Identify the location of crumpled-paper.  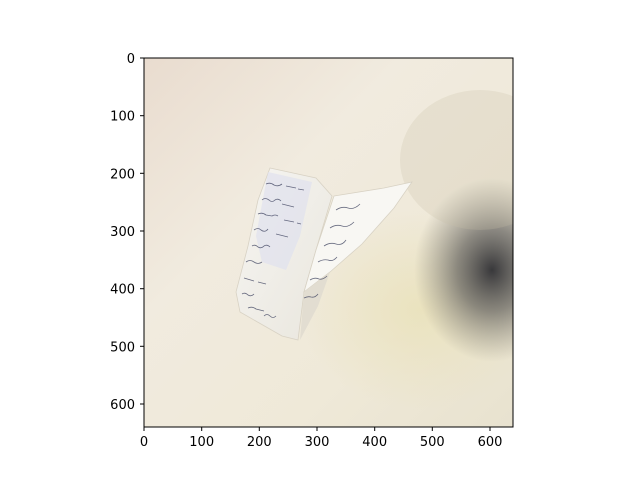
(324, 254).